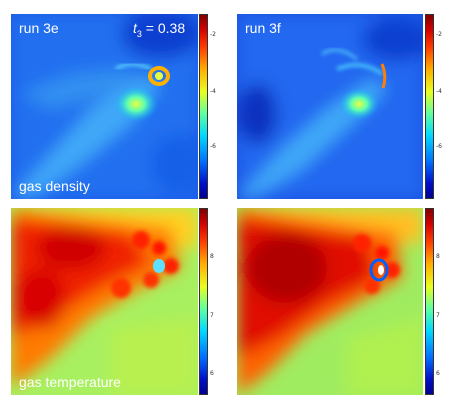  Describe the element at coordinates (135, 28) in the screenshot. I see `time-var: t` at that location.